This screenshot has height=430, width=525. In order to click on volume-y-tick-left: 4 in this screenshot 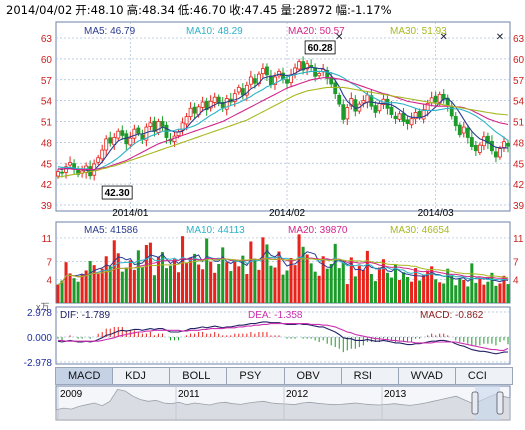, I will do `click(49, 280)`.